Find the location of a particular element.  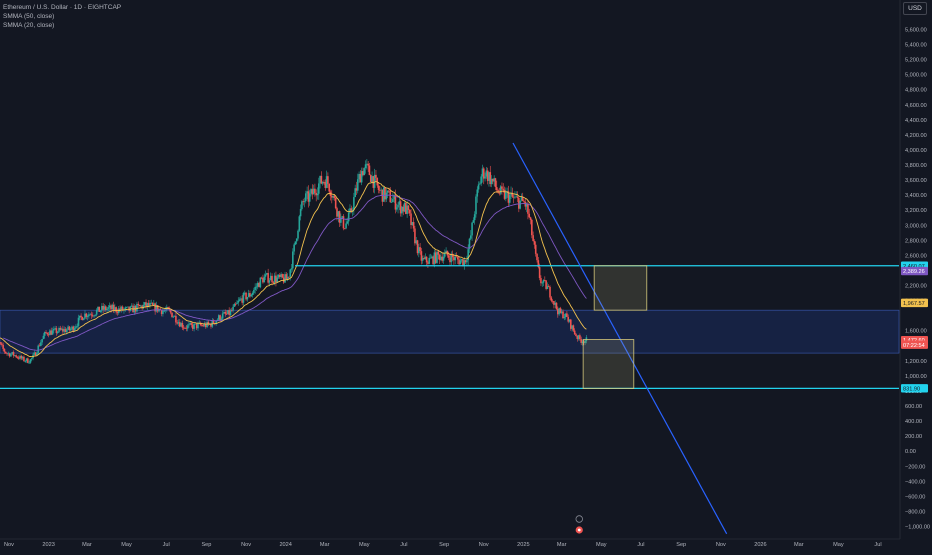

x-tick-label: Nov is located at coordinates (721, 545).